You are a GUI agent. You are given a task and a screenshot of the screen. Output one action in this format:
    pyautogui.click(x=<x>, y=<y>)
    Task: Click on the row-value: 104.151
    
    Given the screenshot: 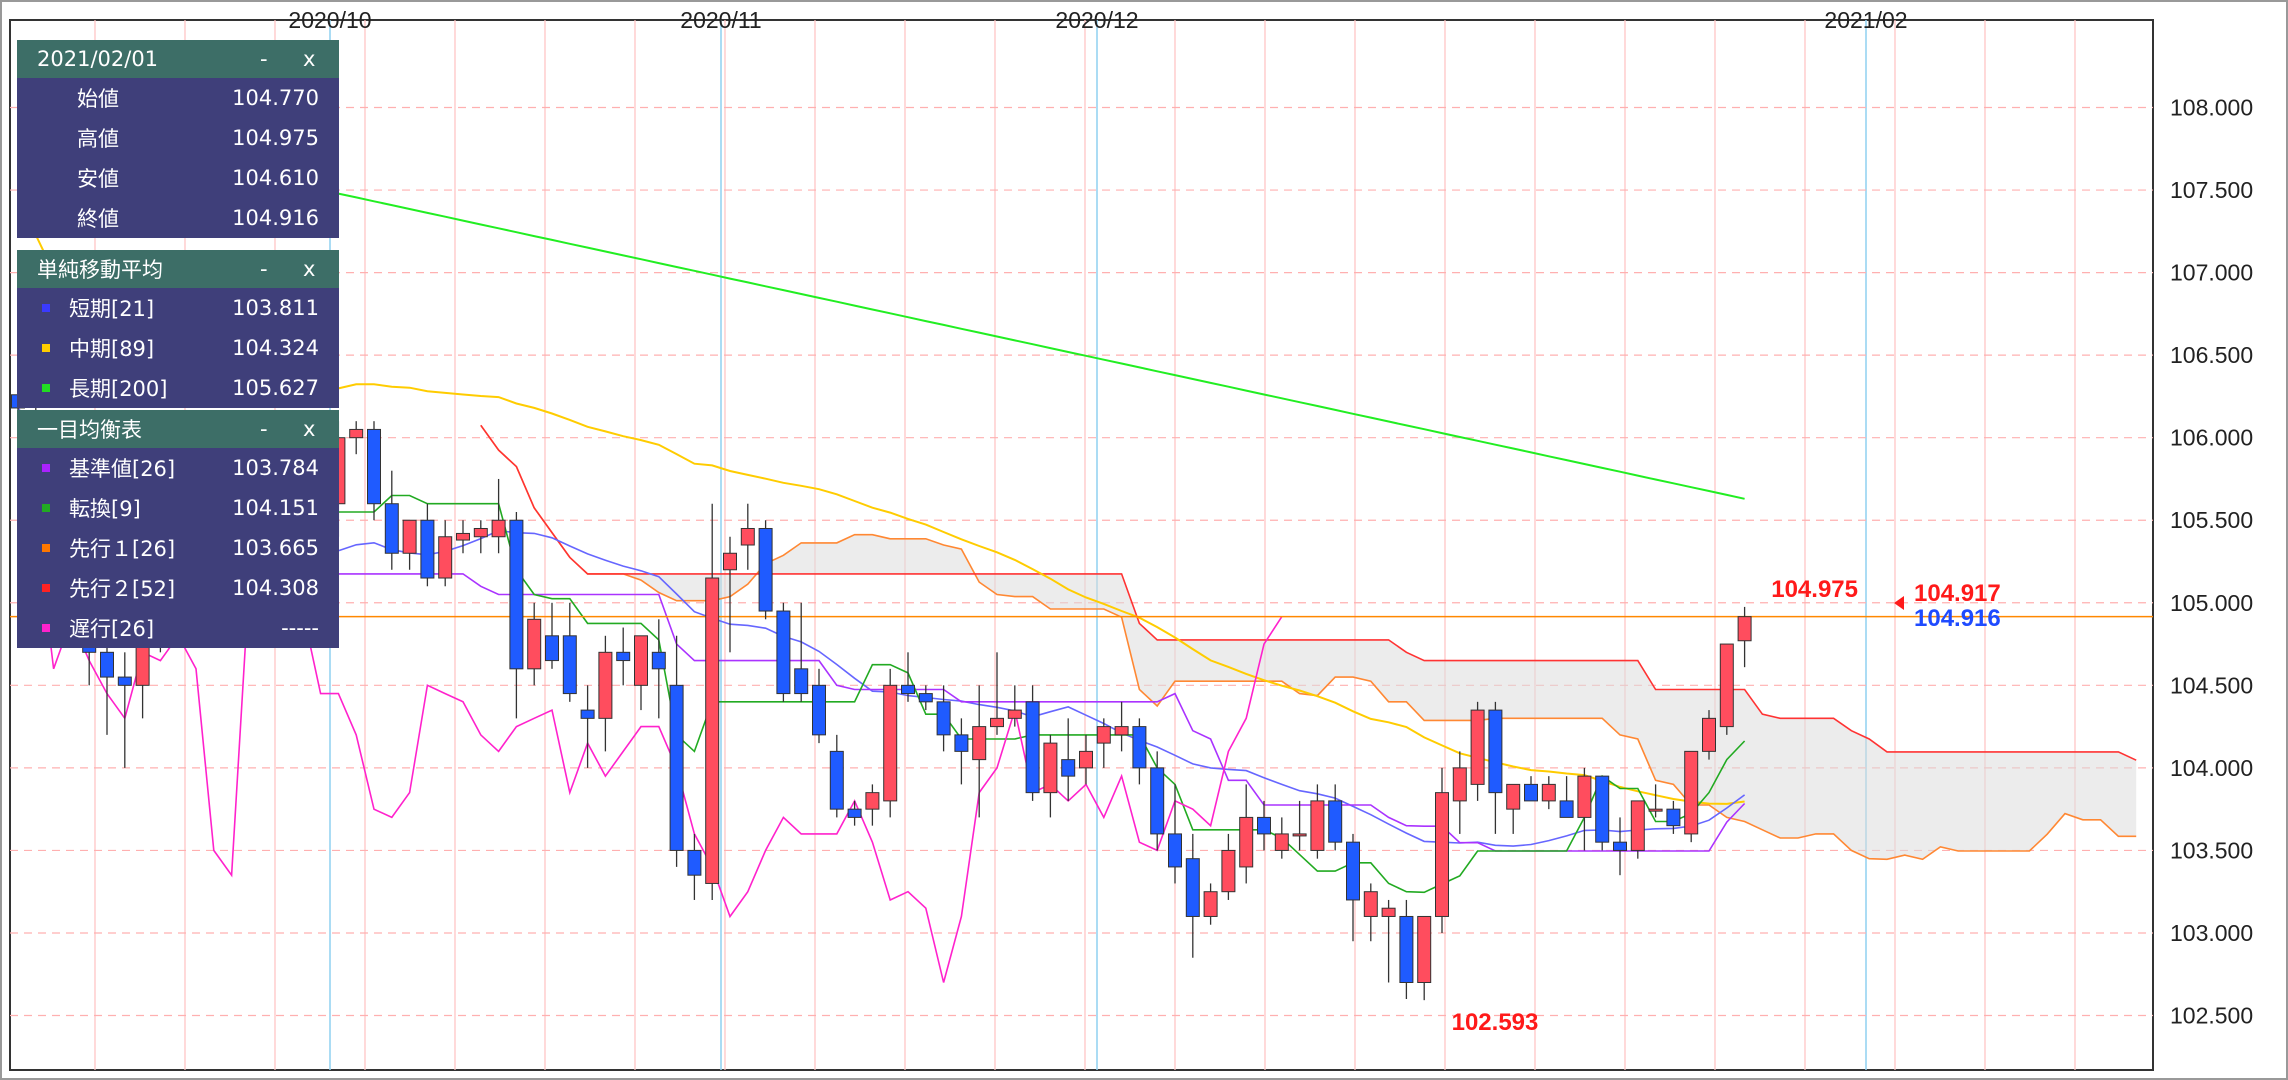 What is the action you would take?
    pyautogui.click(x=275, y=508)
    